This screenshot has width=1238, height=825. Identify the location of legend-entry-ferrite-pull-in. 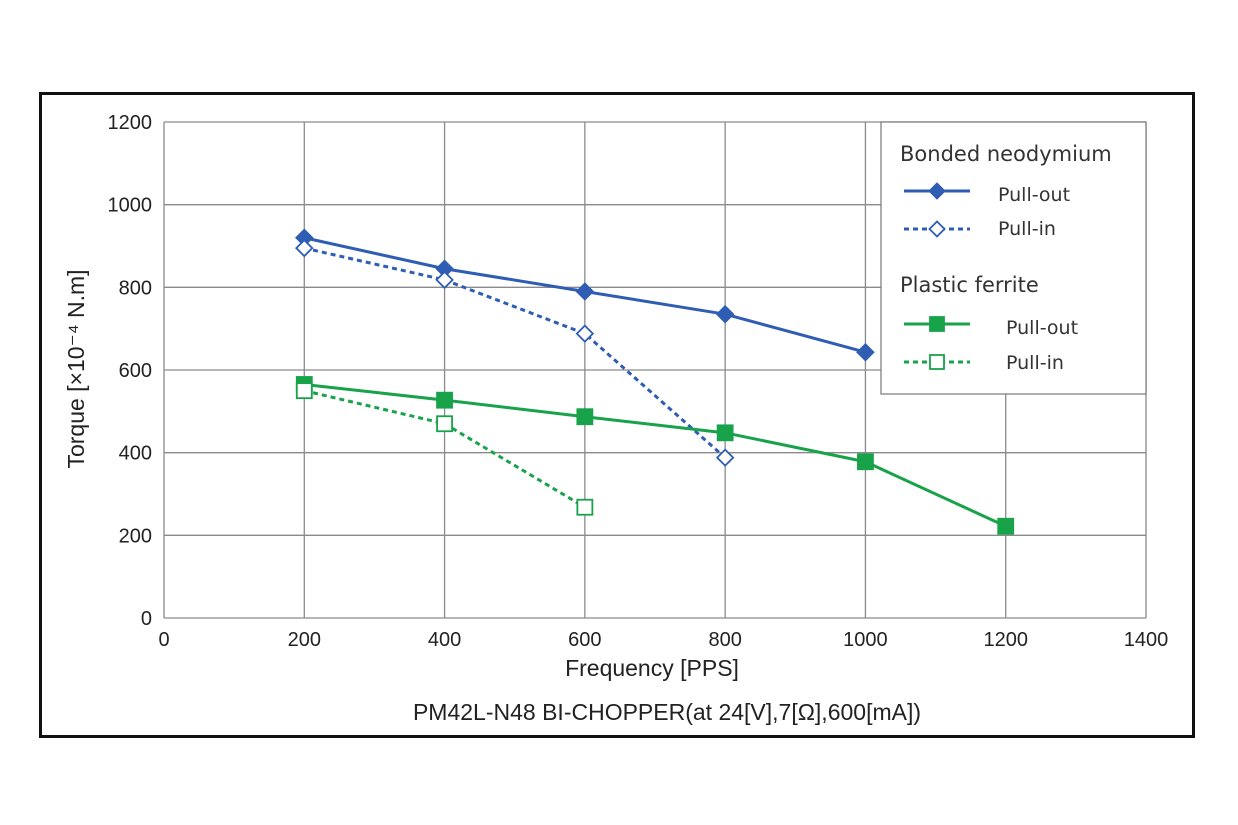
(937, 362).